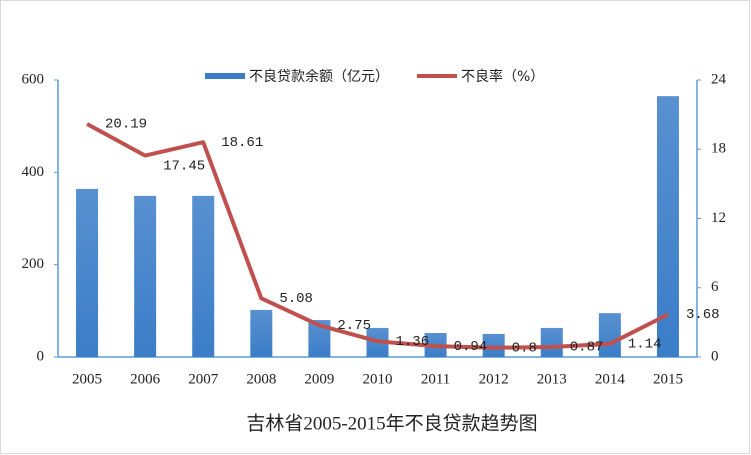 This screenshot has width=751, height=455. Describe the element at coordinates (552, 379) in the screenshot. I see `x-tick-label: 2013` at that location.